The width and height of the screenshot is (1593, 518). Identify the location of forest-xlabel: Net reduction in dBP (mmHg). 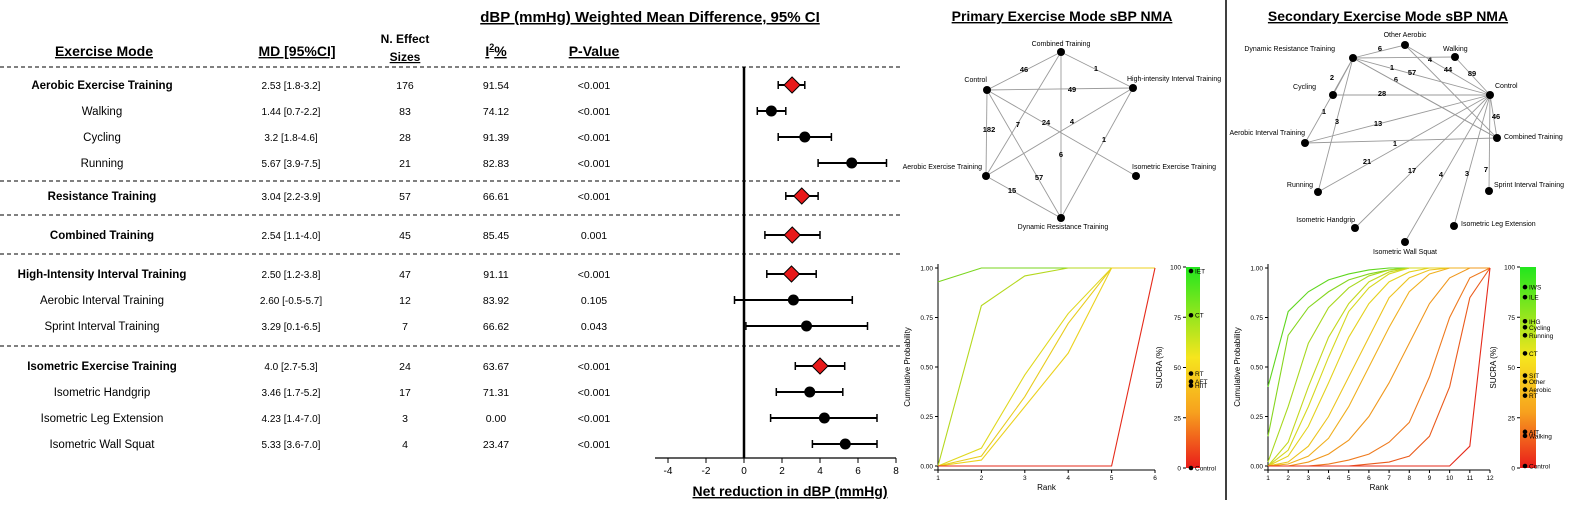
(790, 491).